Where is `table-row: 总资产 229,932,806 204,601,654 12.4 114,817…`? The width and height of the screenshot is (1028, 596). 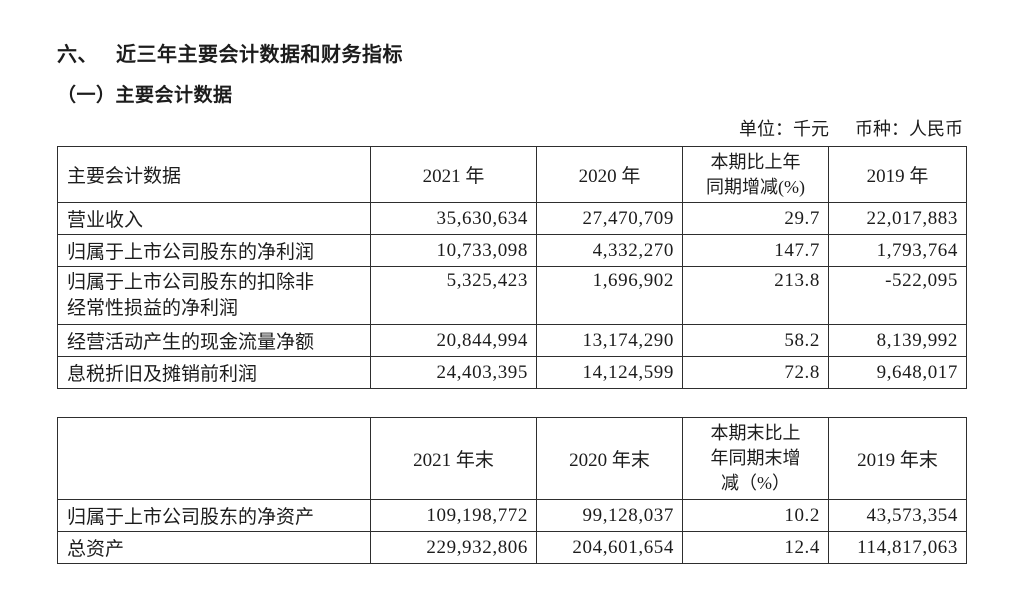
table-row: 总资产 229,932,806 204,601,654 12.4 114,817… is located at coordinates (512, 547).